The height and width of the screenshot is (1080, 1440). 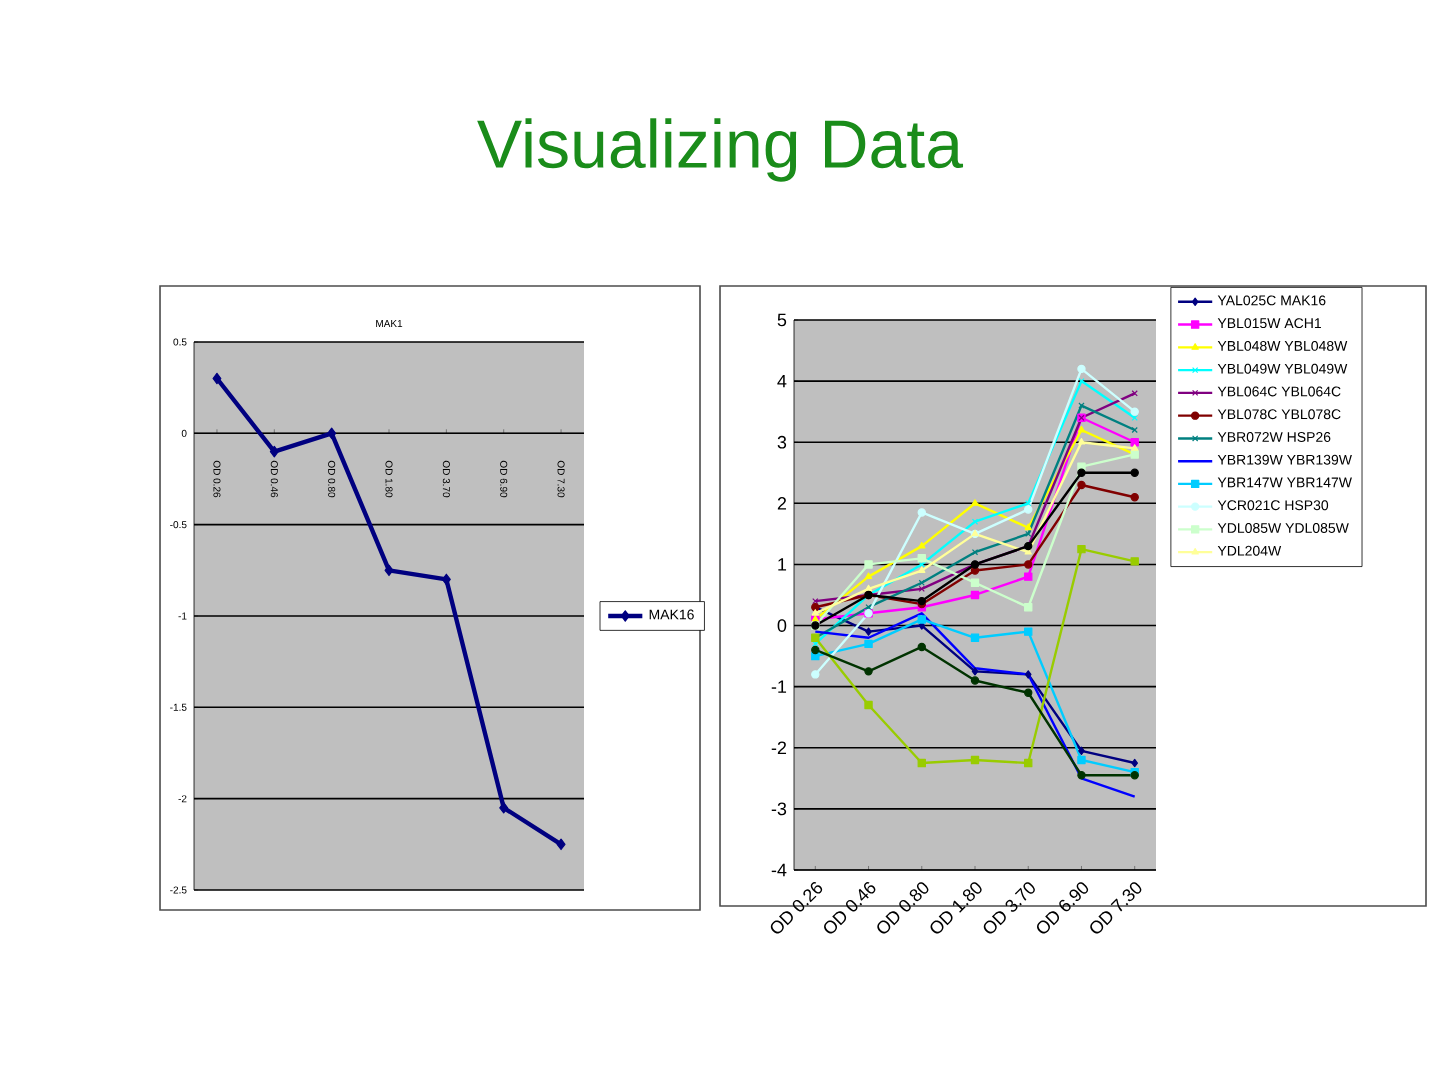 What do you see at coordinates (782, 320) in the screenshot?
I see `y-tick-label: 5` at bounding box center [782, 320].